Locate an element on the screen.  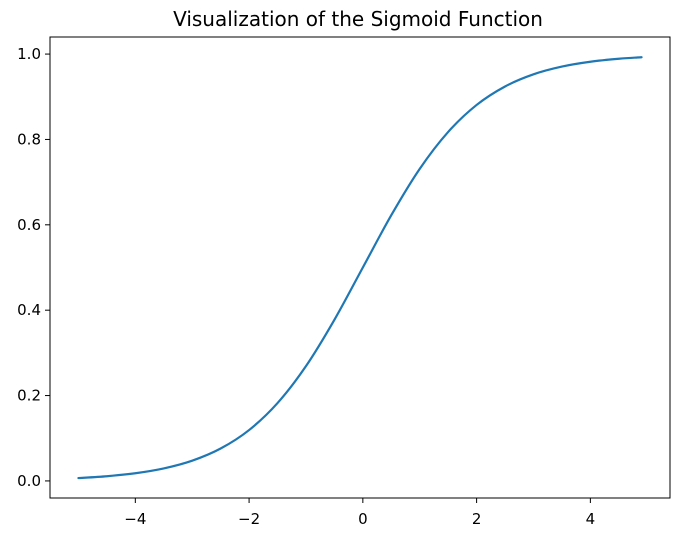
x-tick-label: 0 is located at coordinates (363, 519).